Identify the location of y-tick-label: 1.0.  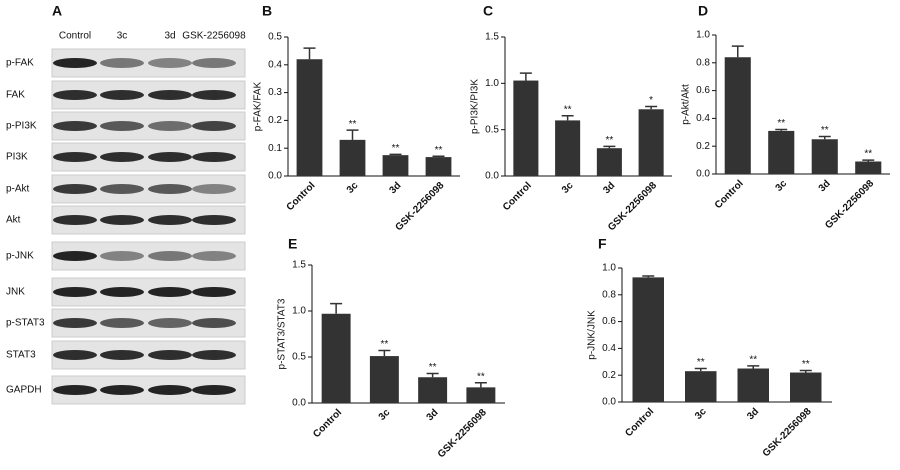
(299, 311).